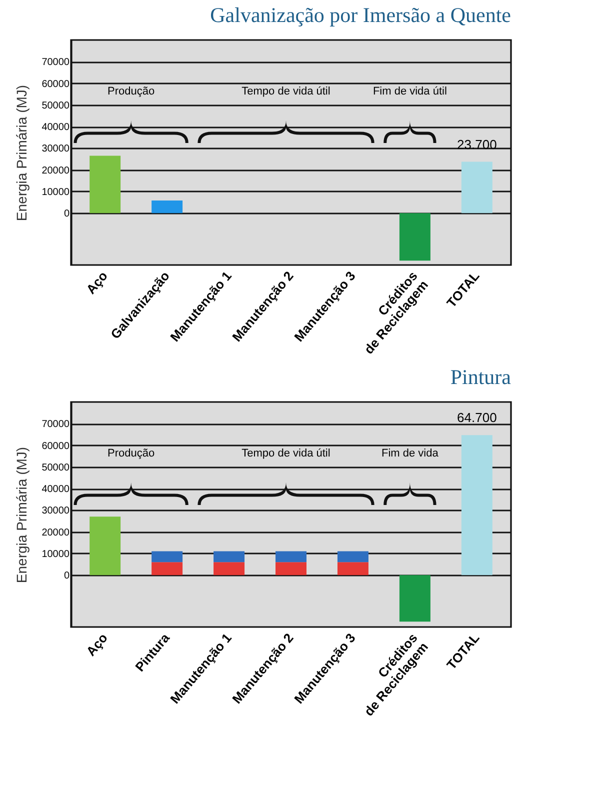  I want to click on data-label: 64.700, so click(477, 418).